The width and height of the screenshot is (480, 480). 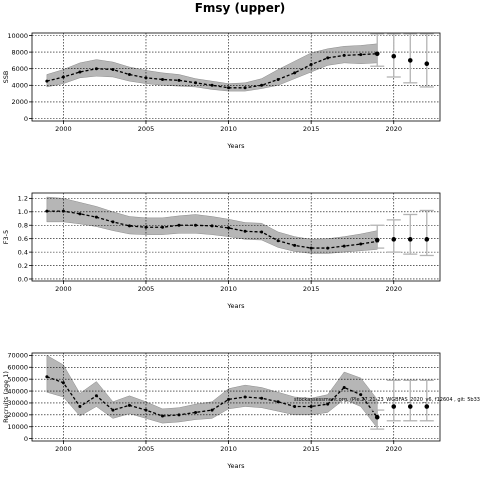 What do you see at coordinates (311, 289) in the screenshot?
I see `f-xtick-label: 2015` at bounding box center [311, 289].